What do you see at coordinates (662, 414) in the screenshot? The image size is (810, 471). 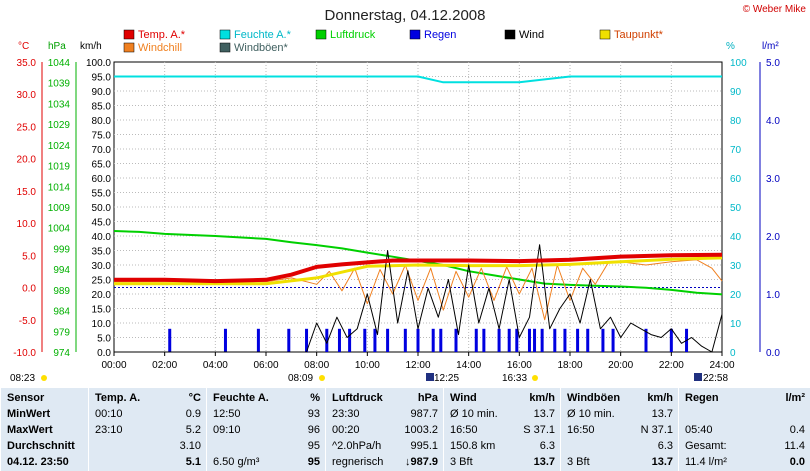 I see `cell-value: 13.7` at bounding box center [662, 414].